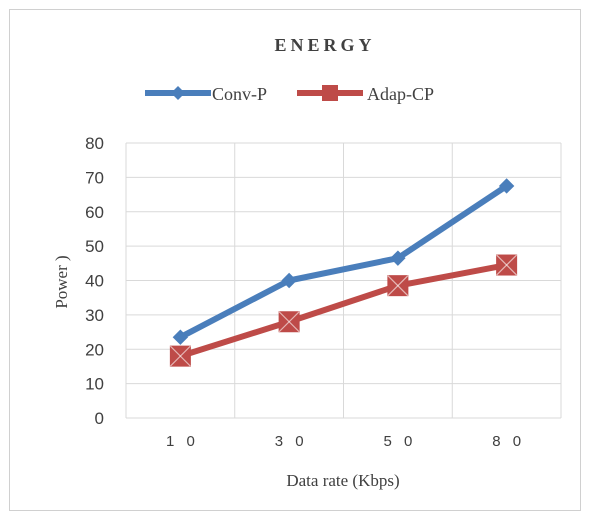 This screenshot has height=520, width=591. What do you see at coordinates (400, 94) in the screenshot?
I see `legend-label: Adap-CP` at bounding box center [400, 94].